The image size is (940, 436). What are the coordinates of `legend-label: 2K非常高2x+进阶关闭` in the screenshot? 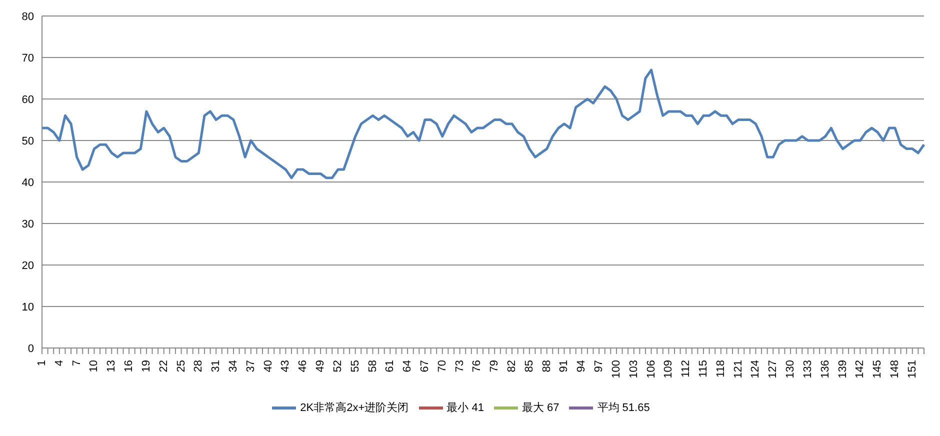 It's located at (354, 408).